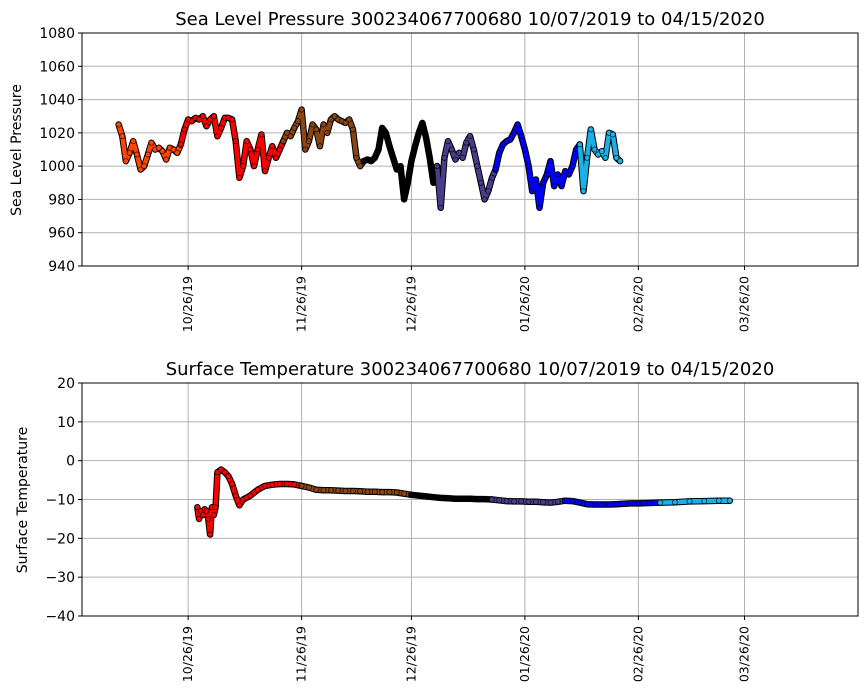 The image size is (867, 700). Describe the element at coordinates (60, 501) in the screenshot. I see `y-tick-label: −10` at that location.